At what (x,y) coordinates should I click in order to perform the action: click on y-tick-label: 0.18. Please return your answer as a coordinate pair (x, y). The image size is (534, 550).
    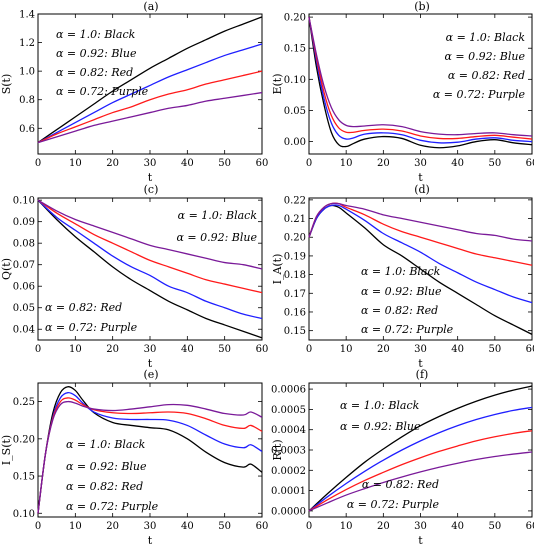
    Looking at the image, I should click on (295, 275).